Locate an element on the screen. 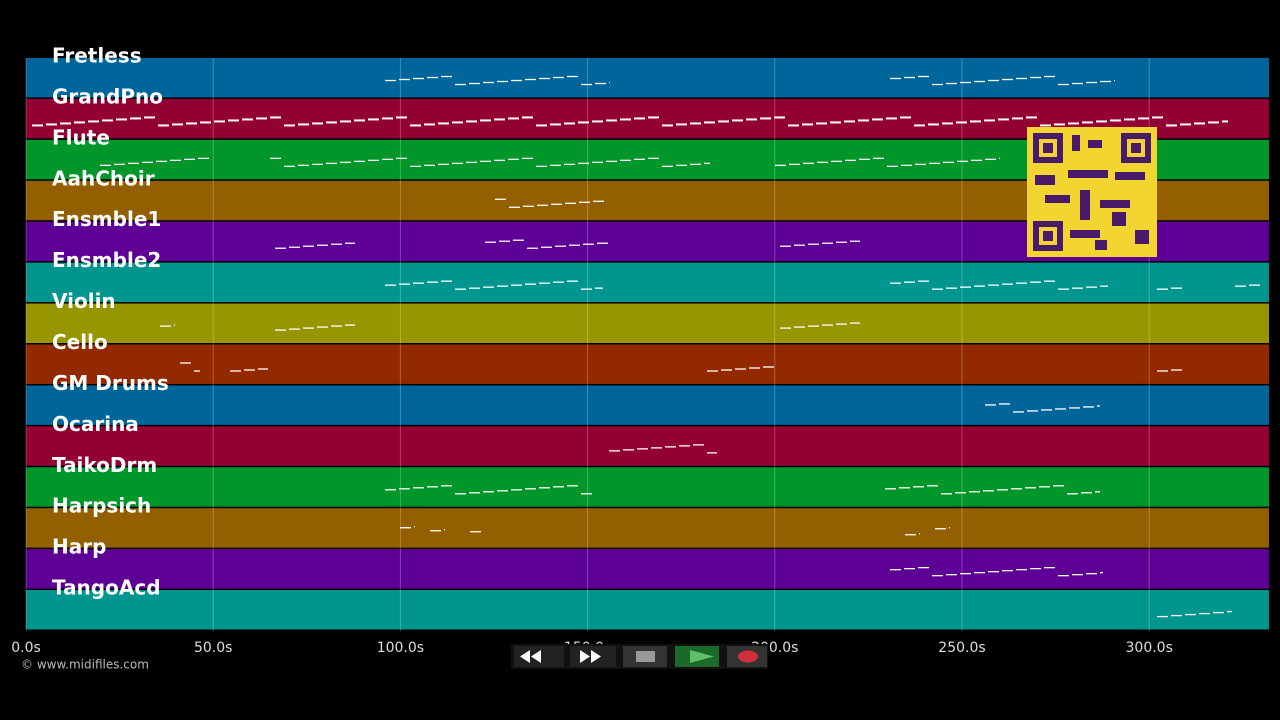 This screenshot has height=720, width=1280. track-name: Violin is located at coordinates (84, 301).